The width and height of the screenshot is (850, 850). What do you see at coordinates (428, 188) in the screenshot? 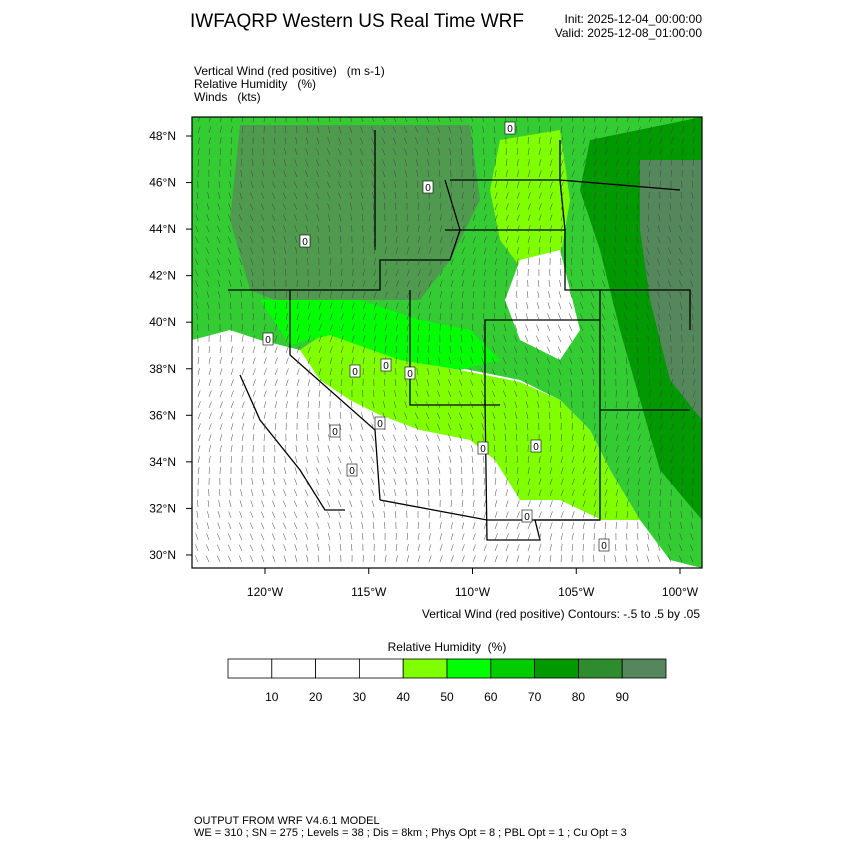
I see `contour-label: 0` at bounding box center [428, 188].